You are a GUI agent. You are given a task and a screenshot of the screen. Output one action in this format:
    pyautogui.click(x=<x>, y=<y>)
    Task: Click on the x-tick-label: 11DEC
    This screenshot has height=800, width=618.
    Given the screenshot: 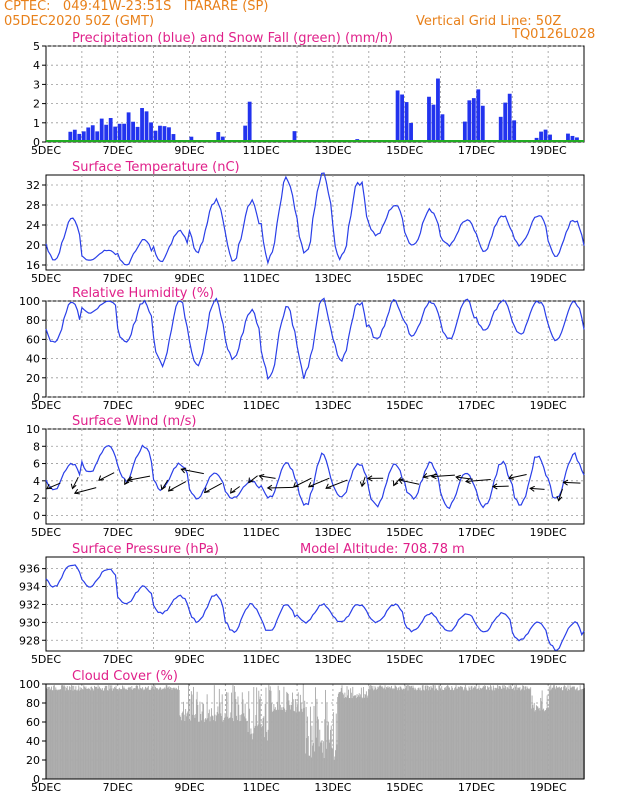 What is the action you would take?
    pyautogui.click(x=261, y=787)
    